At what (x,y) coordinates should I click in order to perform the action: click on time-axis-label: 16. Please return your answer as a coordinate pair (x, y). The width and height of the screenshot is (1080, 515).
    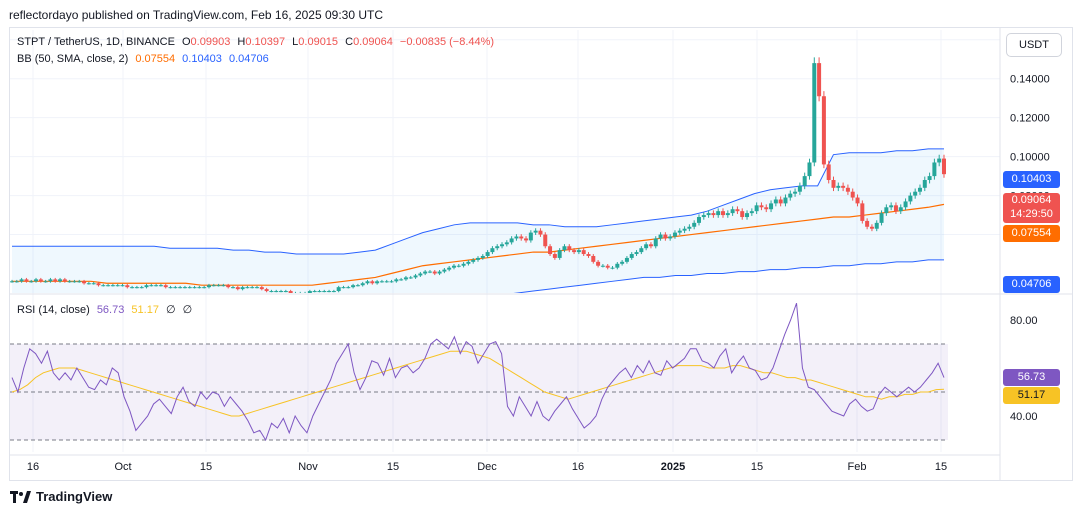
    Looking at the image, I should click on (33, 467).